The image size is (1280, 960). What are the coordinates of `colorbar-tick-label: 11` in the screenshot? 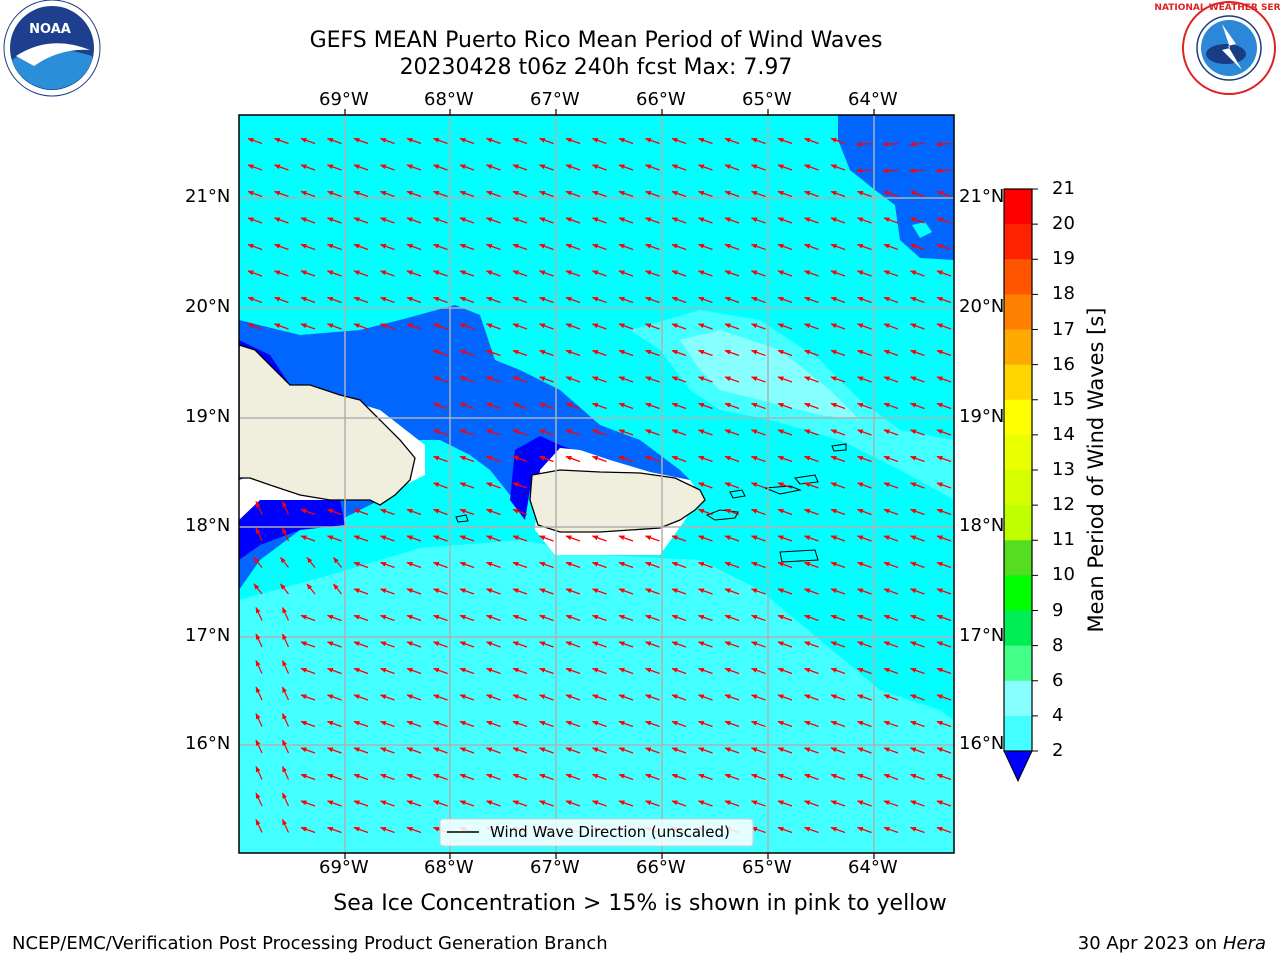 It's located at (1063, 540).